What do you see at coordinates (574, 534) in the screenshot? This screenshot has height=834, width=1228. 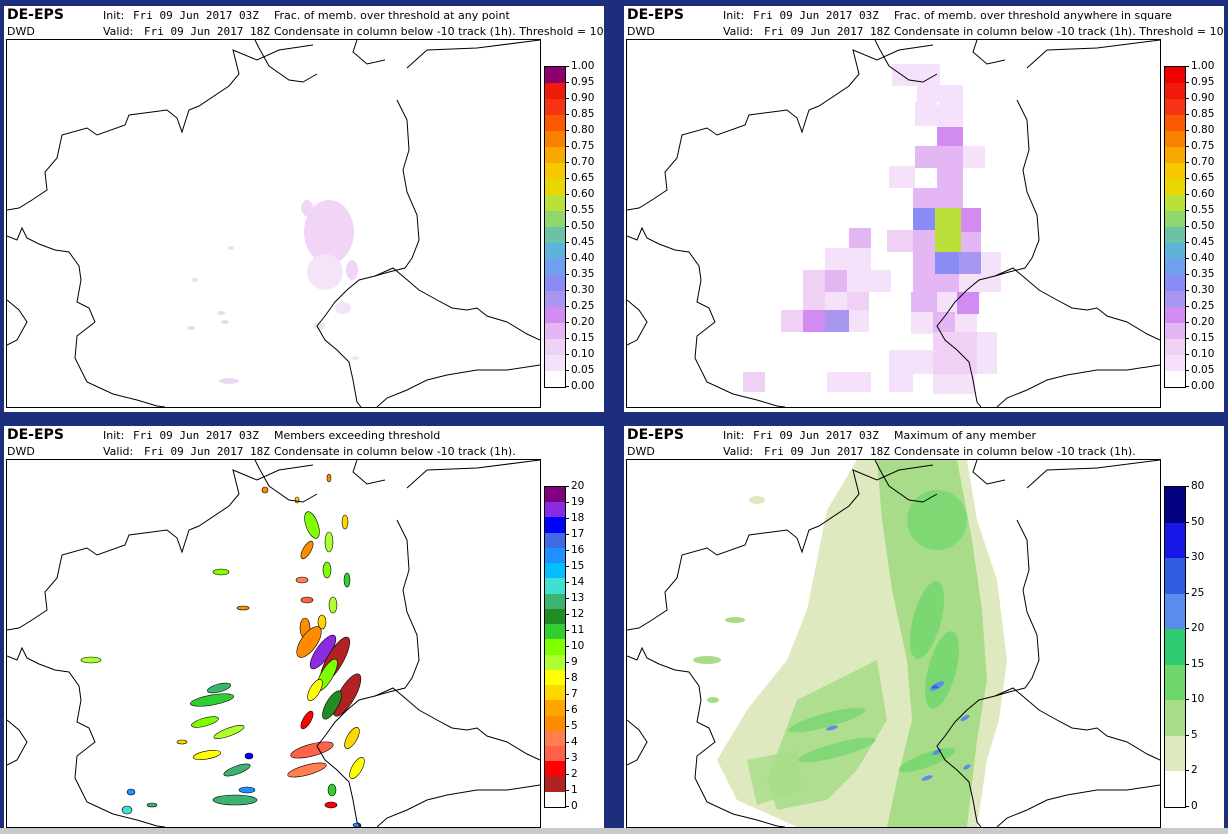 I see `colorbar-tick-label: 17` at bounding box center [574, 534].